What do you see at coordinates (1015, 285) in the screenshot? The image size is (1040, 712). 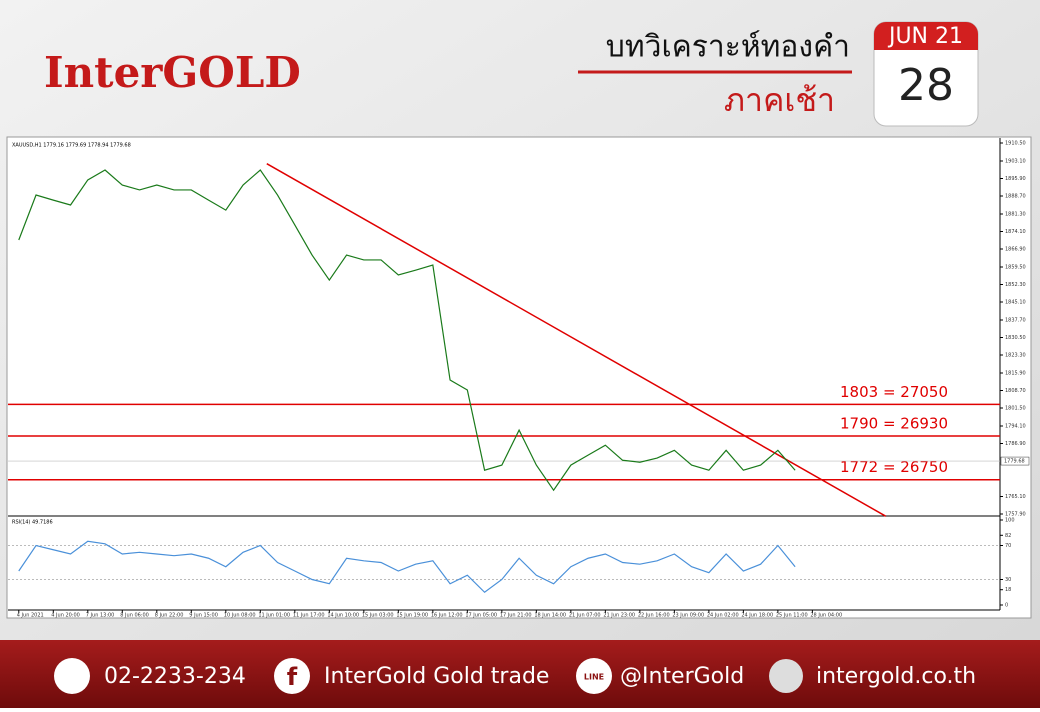 I see `y-tick-label: 1852.30` at bounding box center [1015, 285].